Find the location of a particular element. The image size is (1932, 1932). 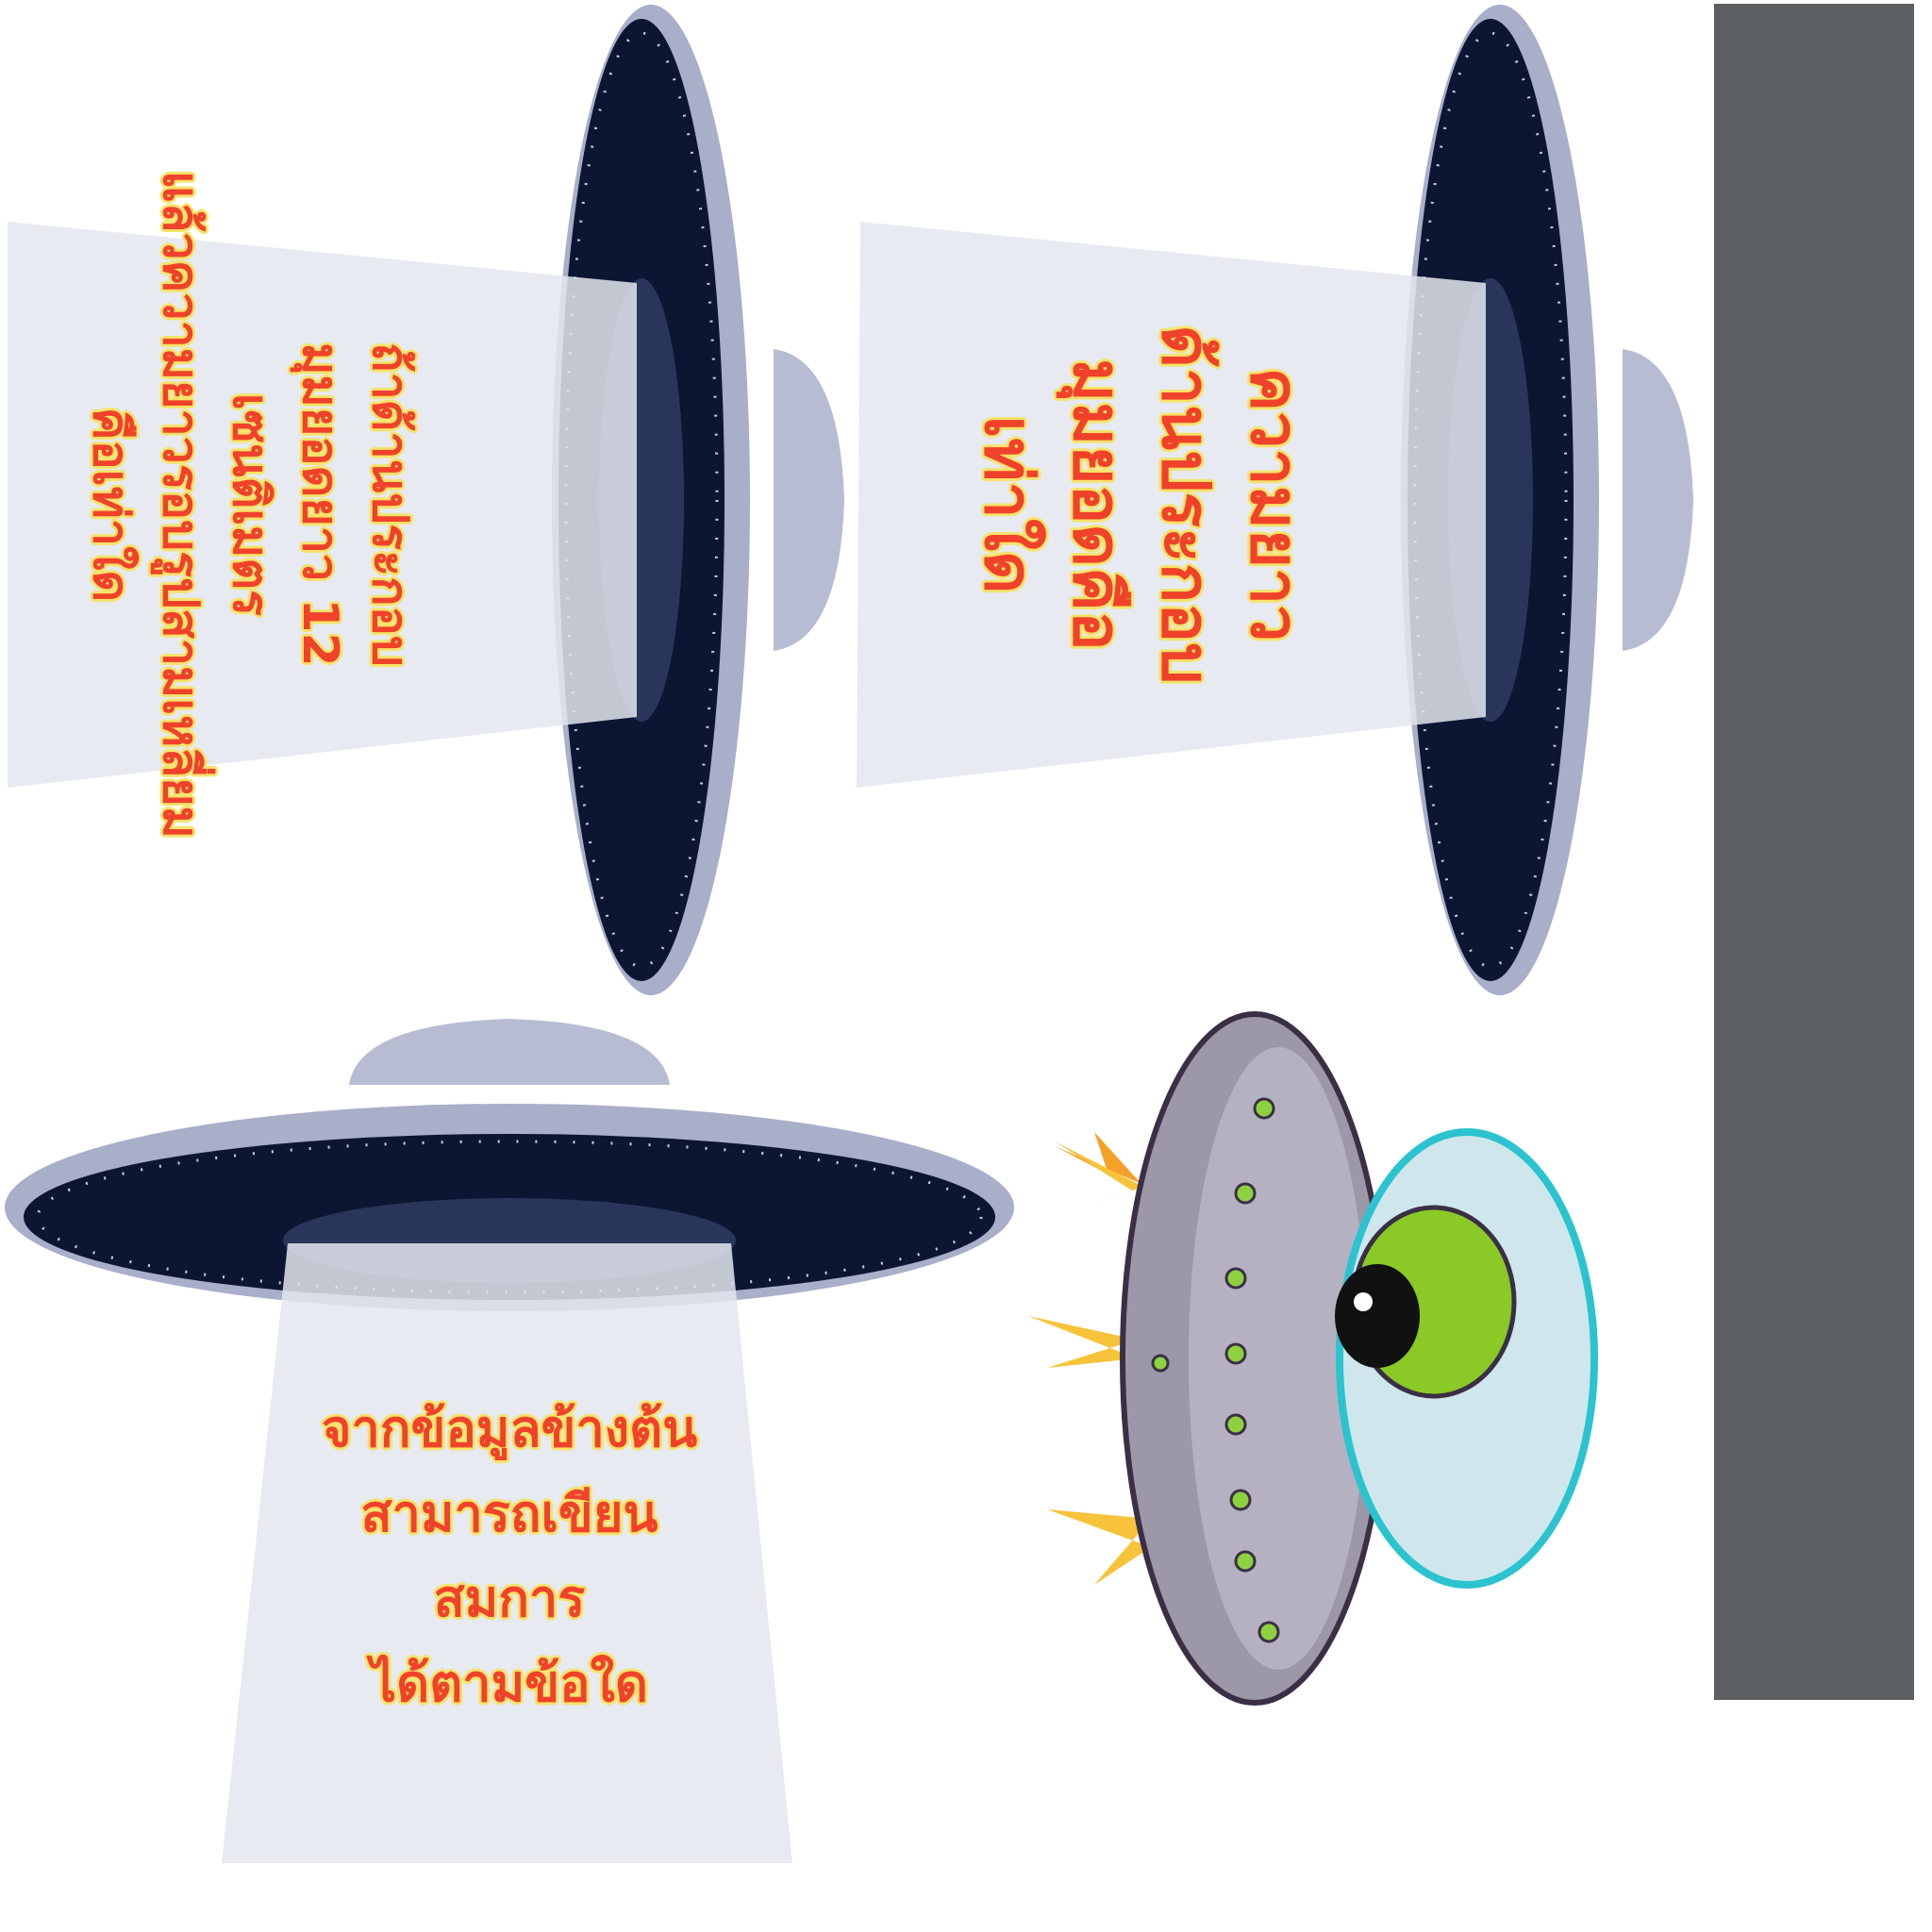

side-panel-bar is located at coordinates (1814, 852).